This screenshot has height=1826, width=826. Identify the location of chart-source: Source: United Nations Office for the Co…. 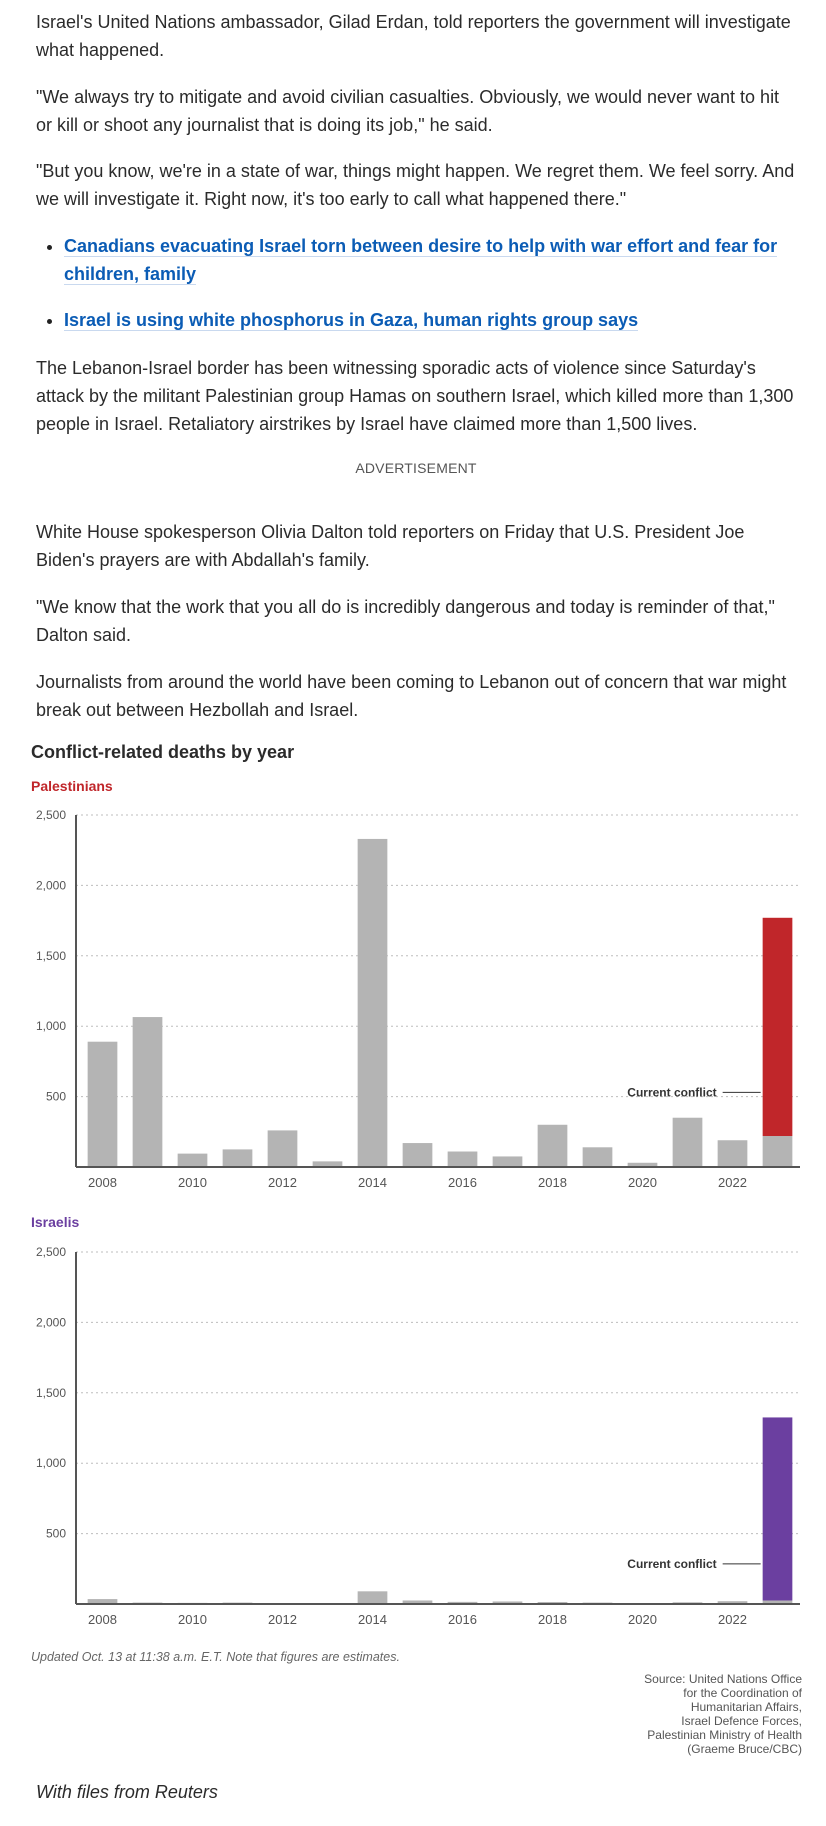
(682, 1714).